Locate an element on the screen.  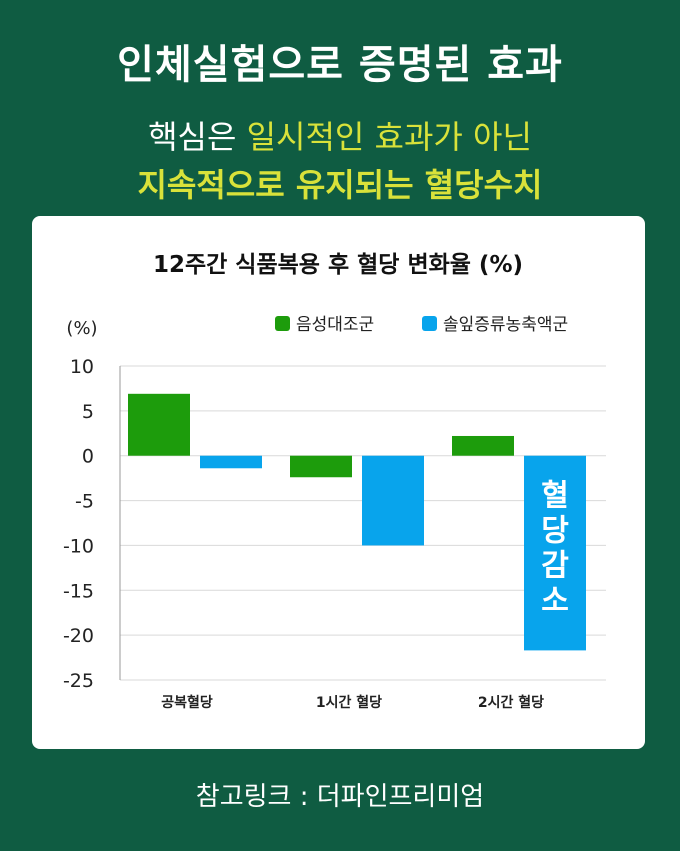
subtitle-line-1: 핵심은 일시적인 효과가 아닌 is located at coordinates (340, 135).